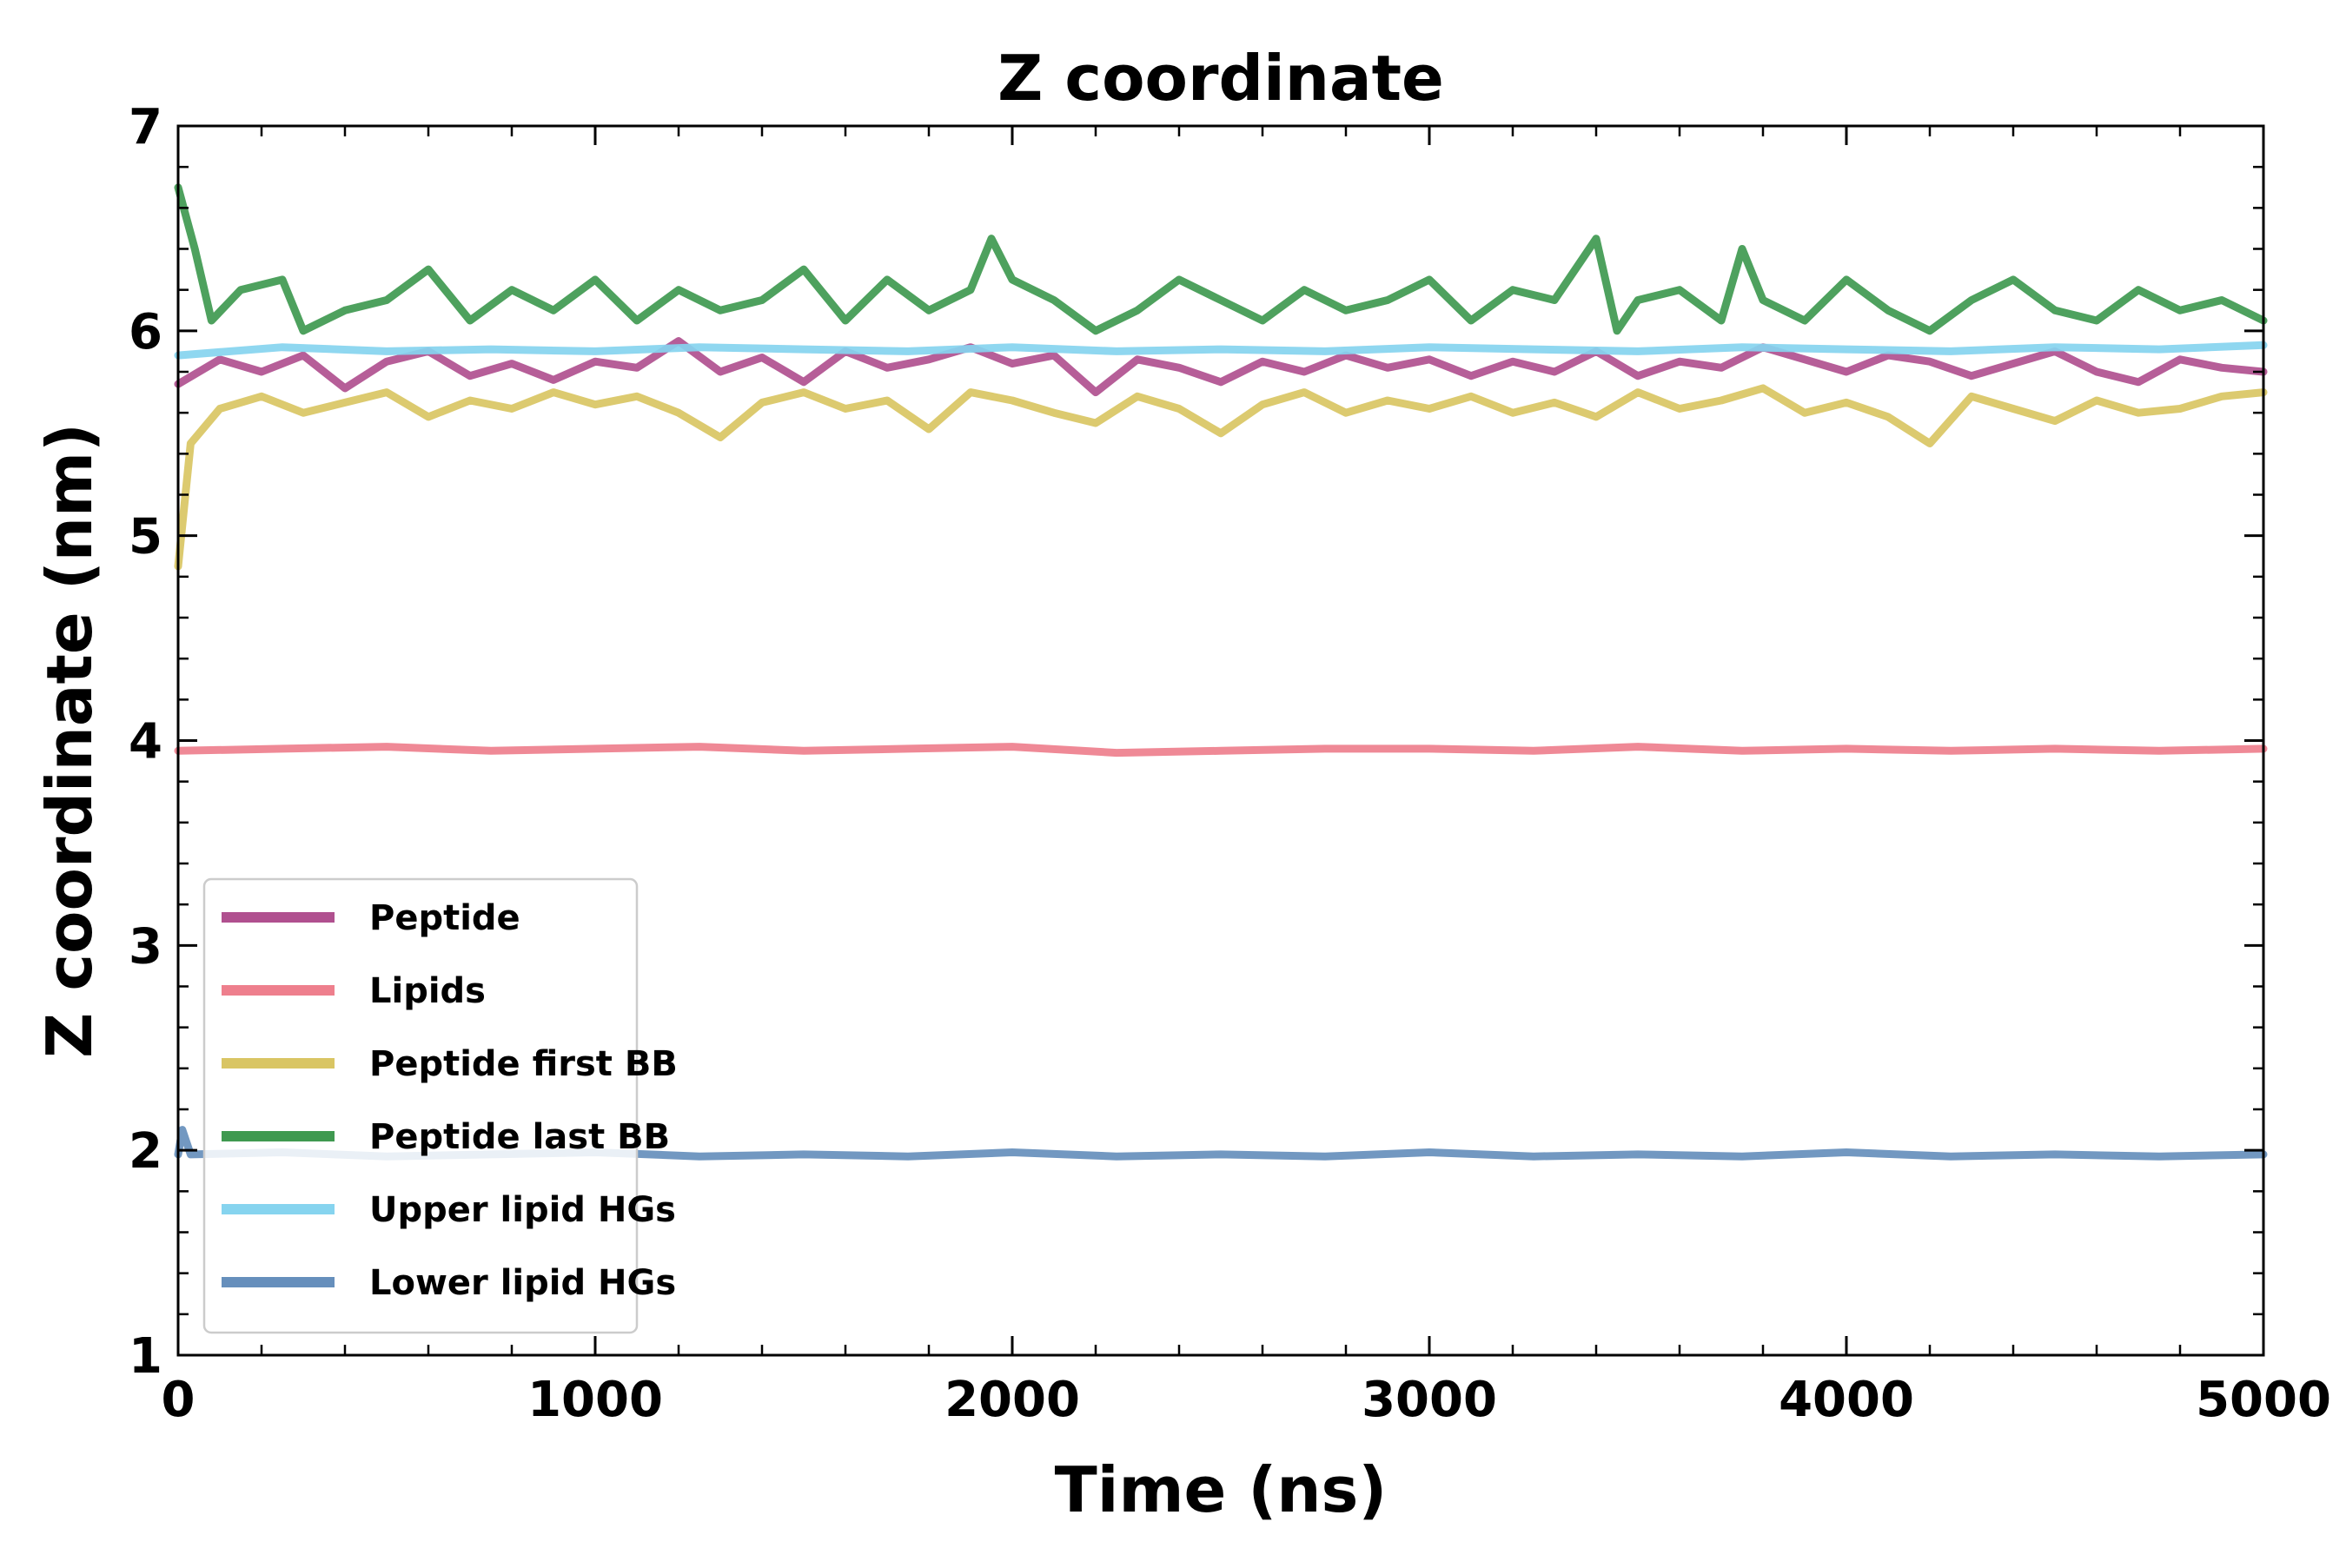  I want to click on legend-label: Peptide first BB, so click(524, 1064).